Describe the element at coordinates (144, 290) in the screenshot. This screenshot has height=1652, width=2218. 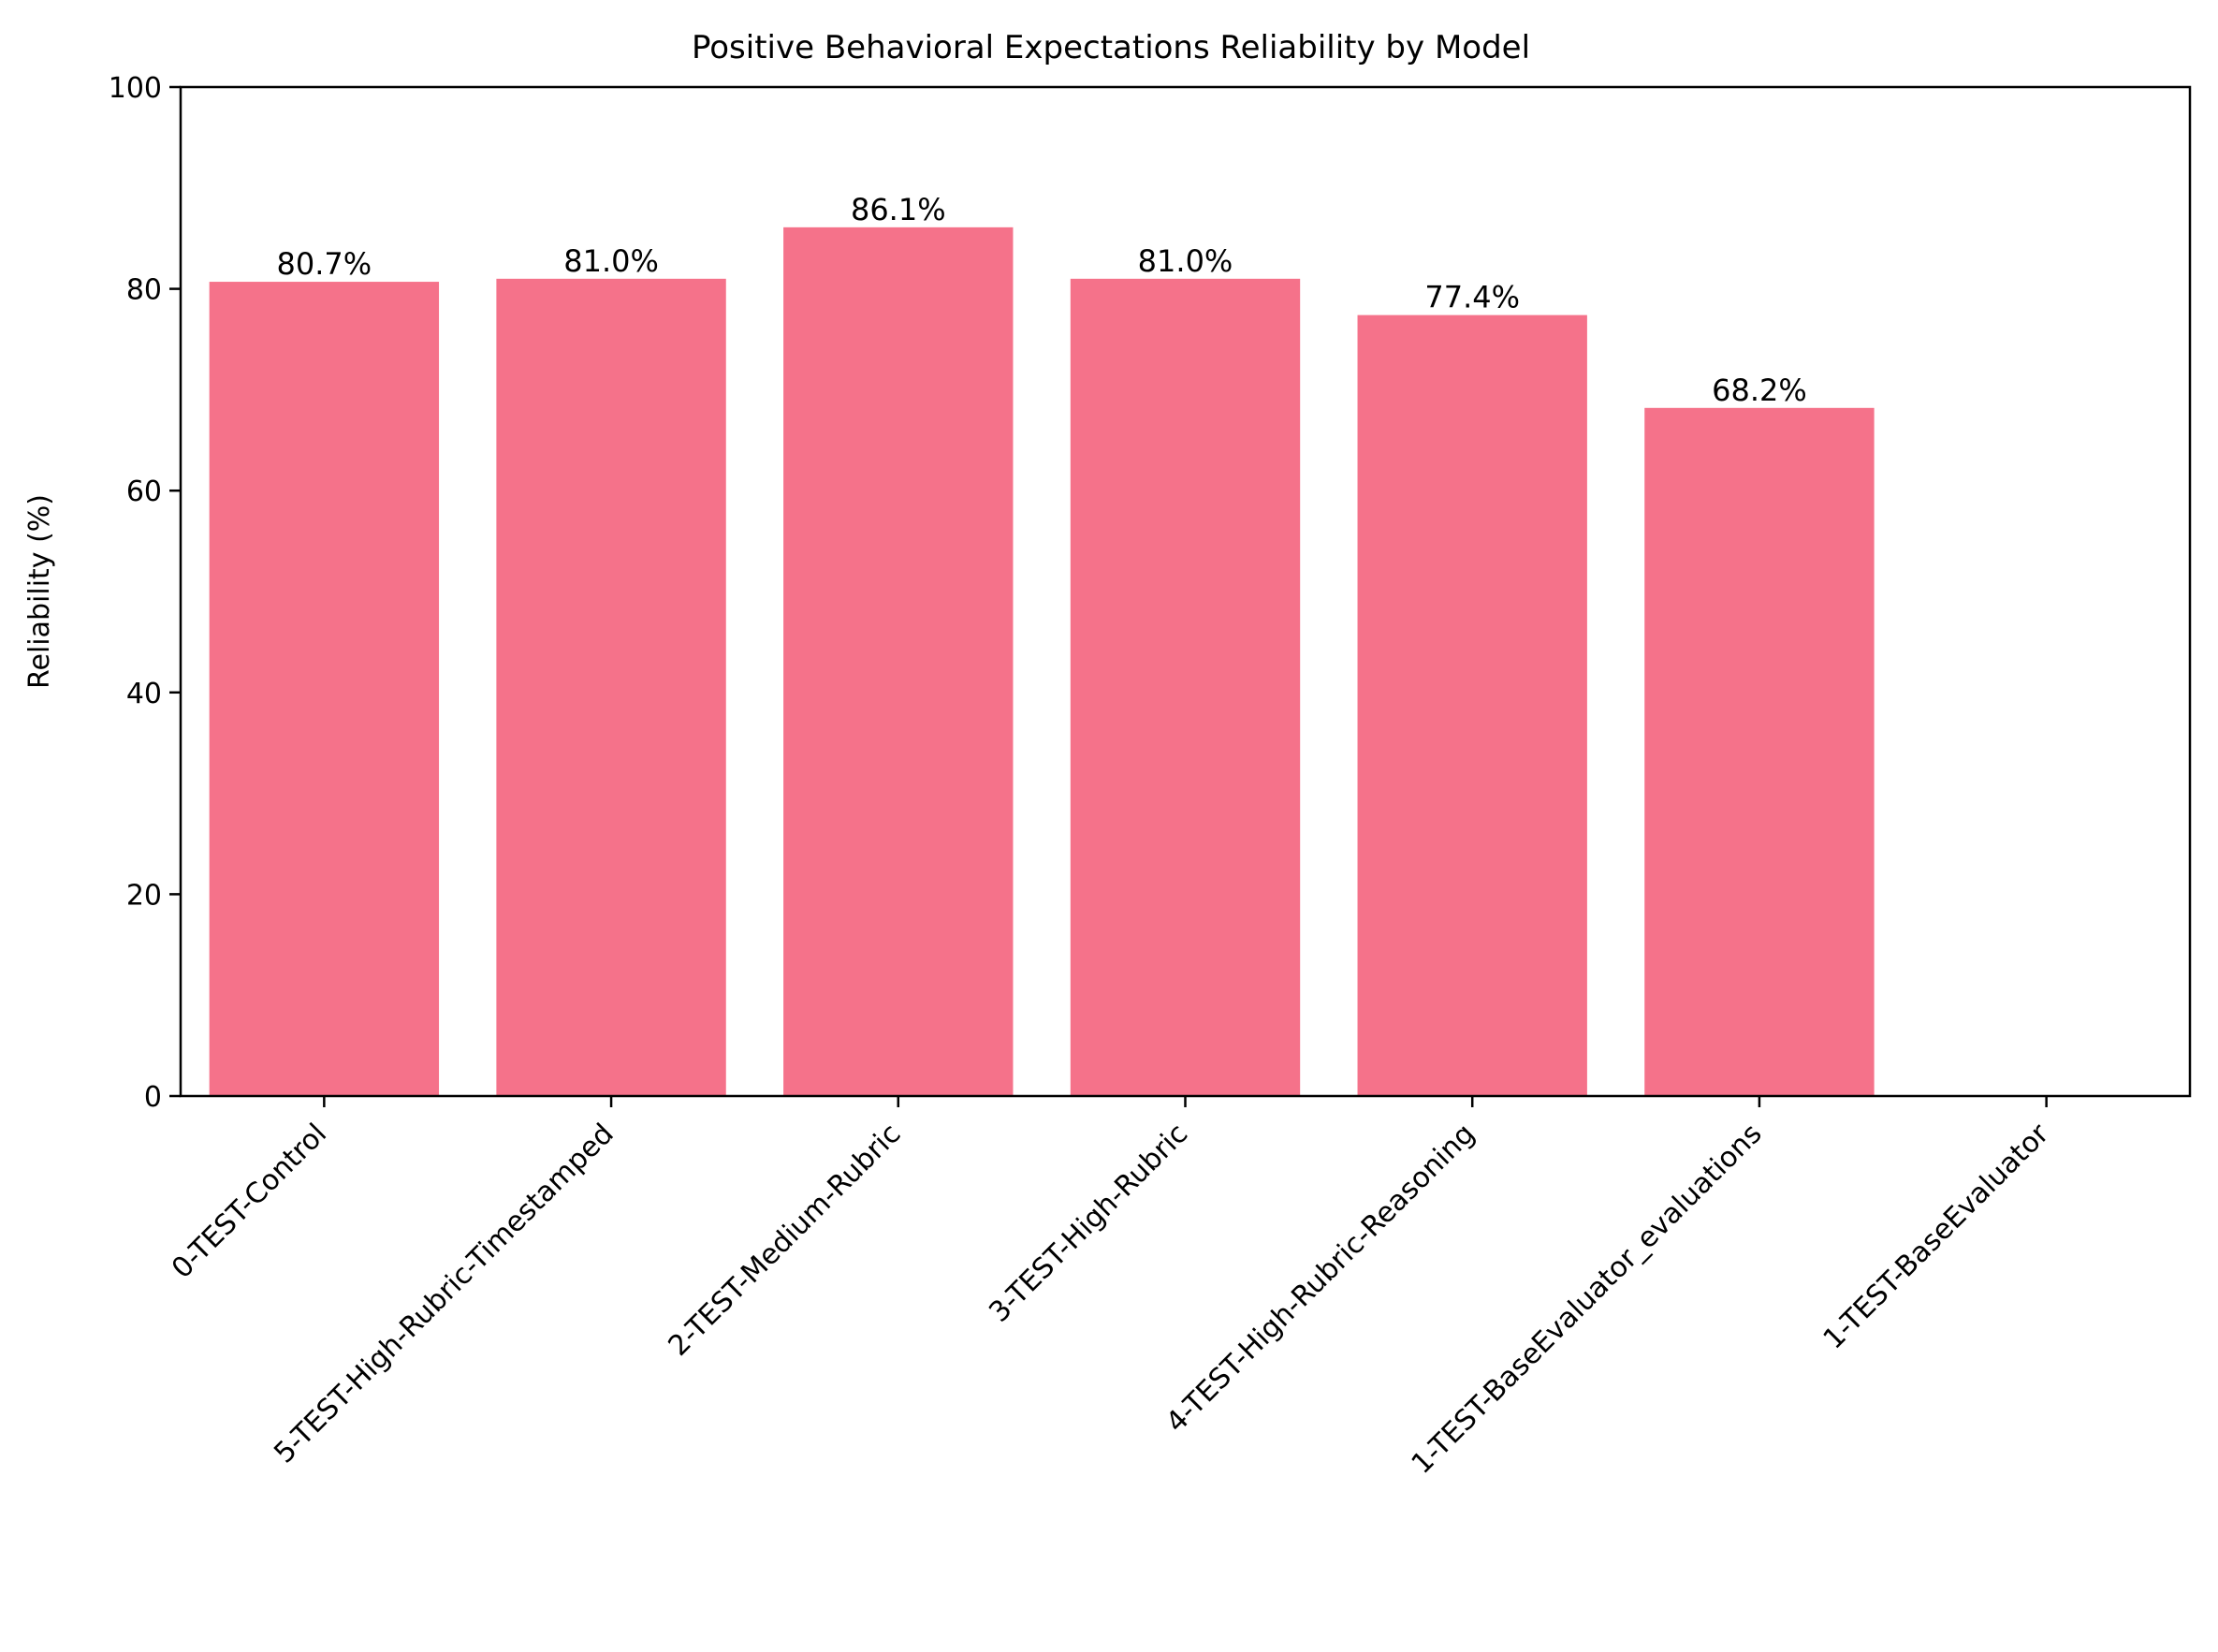
I see `y-tick-label: 80` at that location.